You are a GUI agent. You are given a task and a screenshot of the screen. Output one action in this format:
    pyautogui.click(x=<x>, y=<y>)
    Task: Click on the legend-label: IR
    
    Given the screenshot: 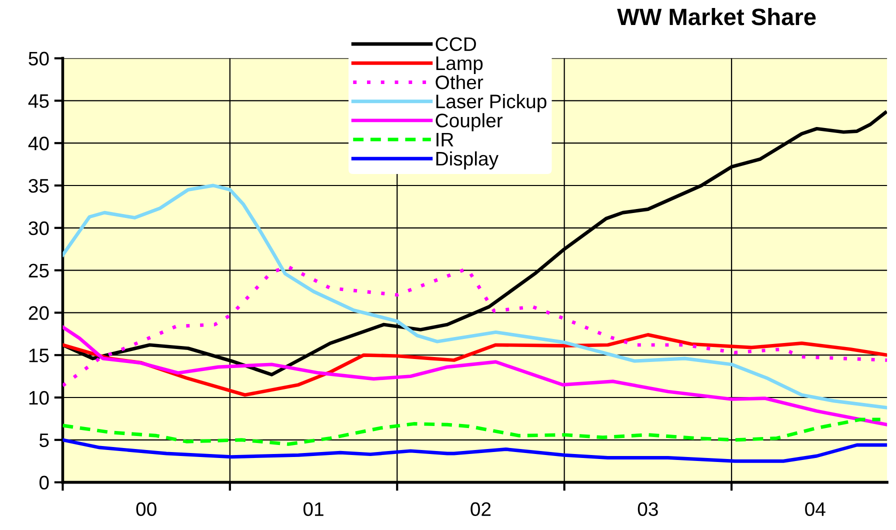 What is the action you would take?
    pyautogui.click(x=445, y=139)
    